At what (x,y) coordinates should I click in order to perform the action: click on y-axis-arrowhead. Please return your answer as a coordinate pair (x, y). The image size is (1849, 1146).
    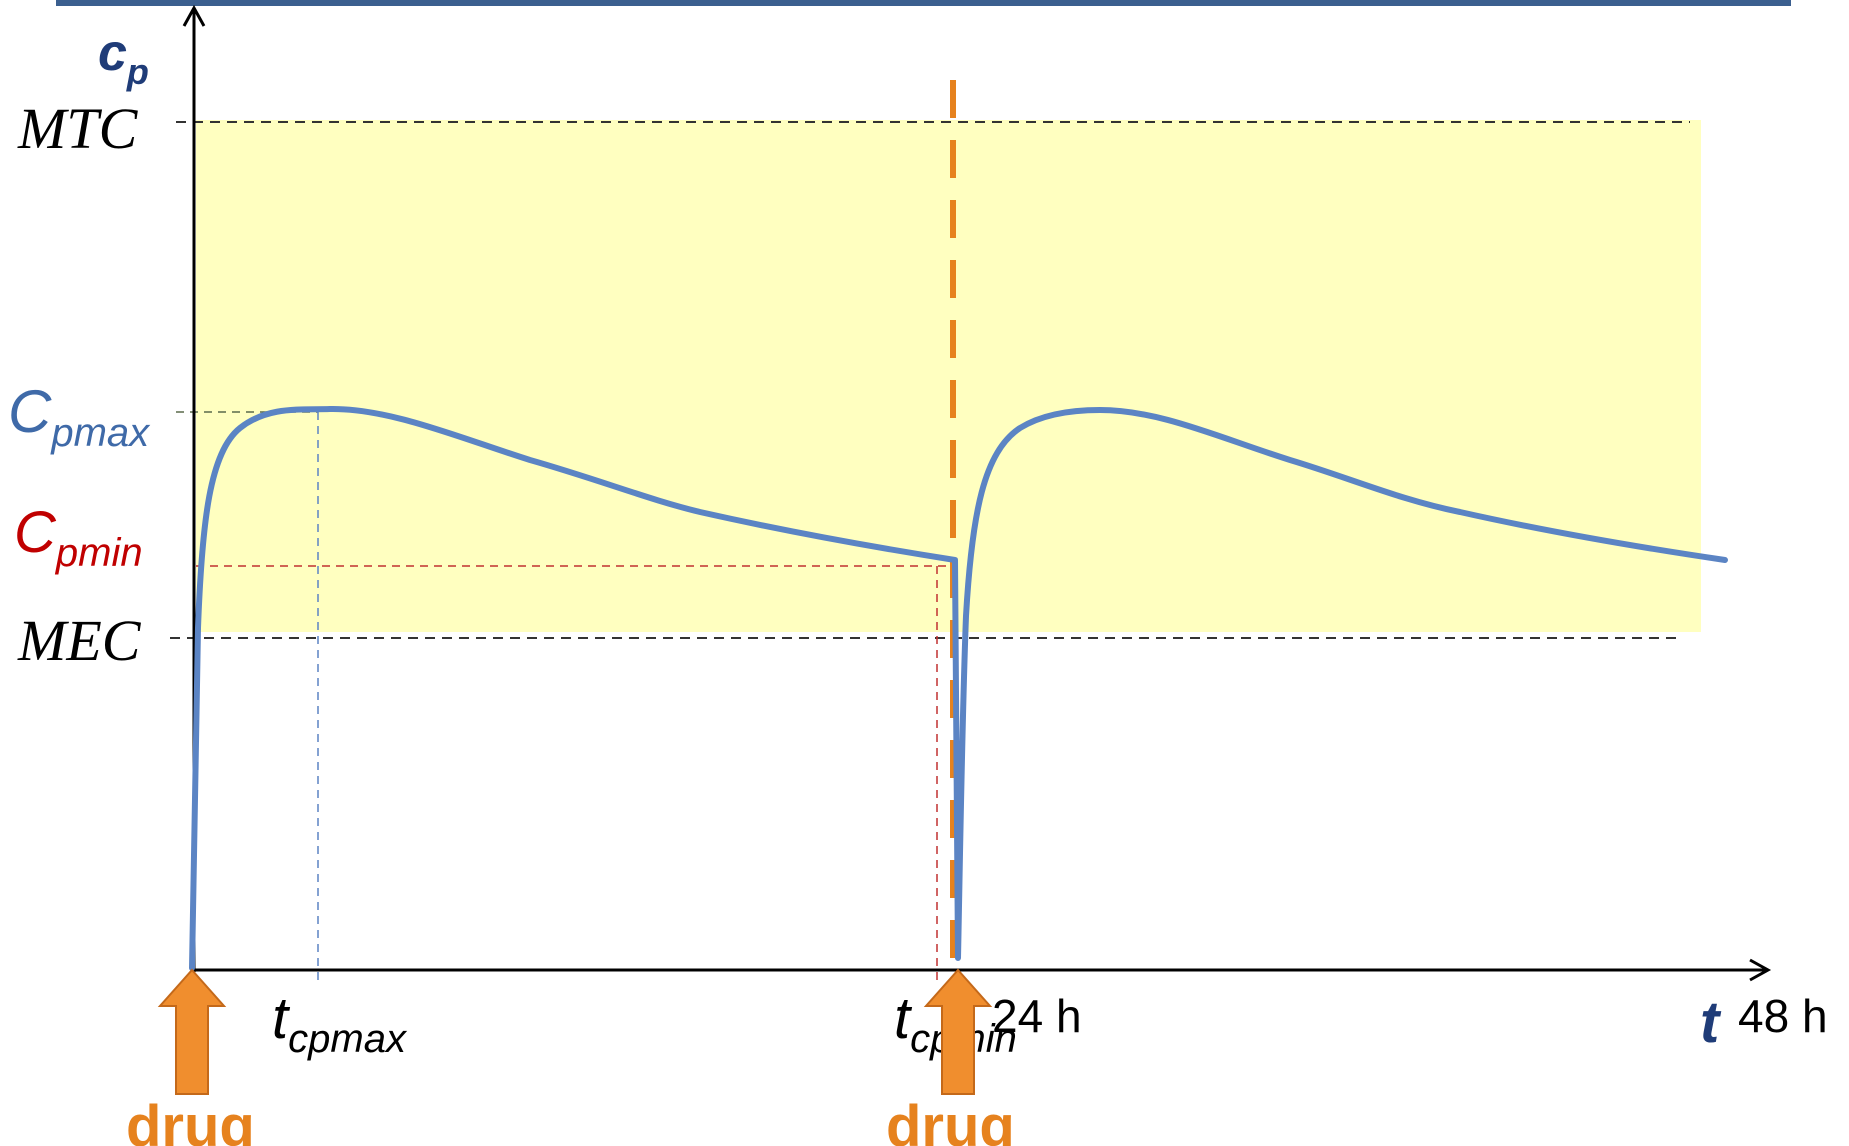
    Looking at the image, I should click on (194, 15).